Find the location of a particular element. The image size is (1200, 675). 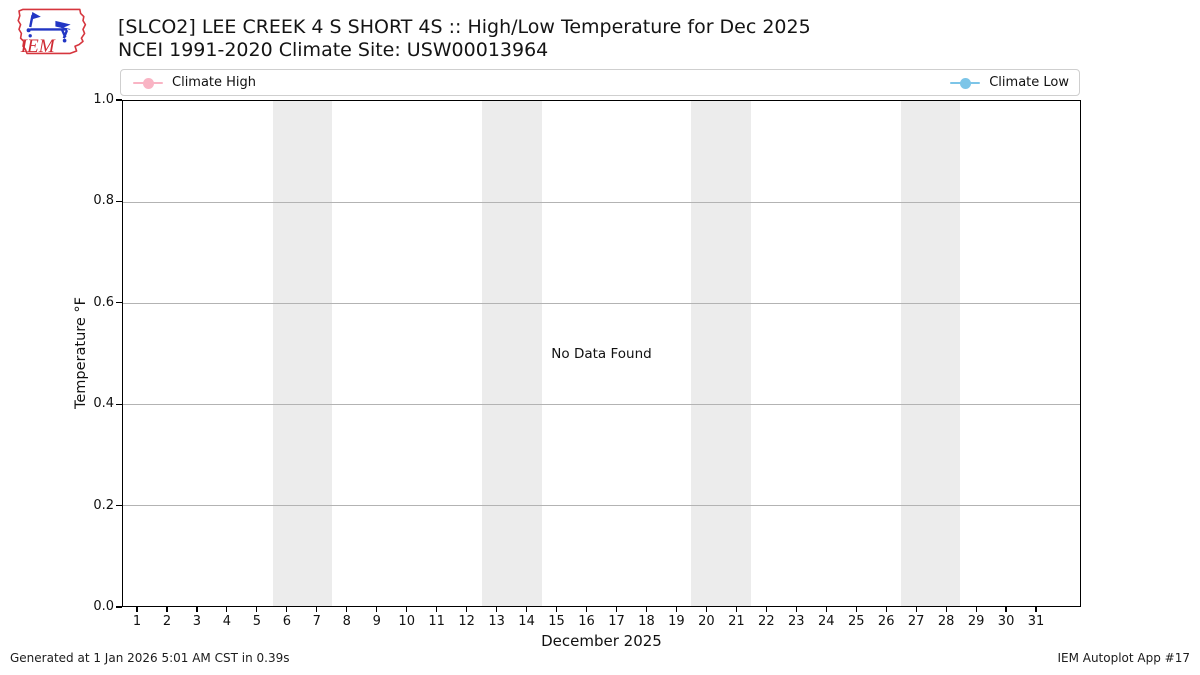

climate-high-marker-icon is located at coordinates (148, 83).